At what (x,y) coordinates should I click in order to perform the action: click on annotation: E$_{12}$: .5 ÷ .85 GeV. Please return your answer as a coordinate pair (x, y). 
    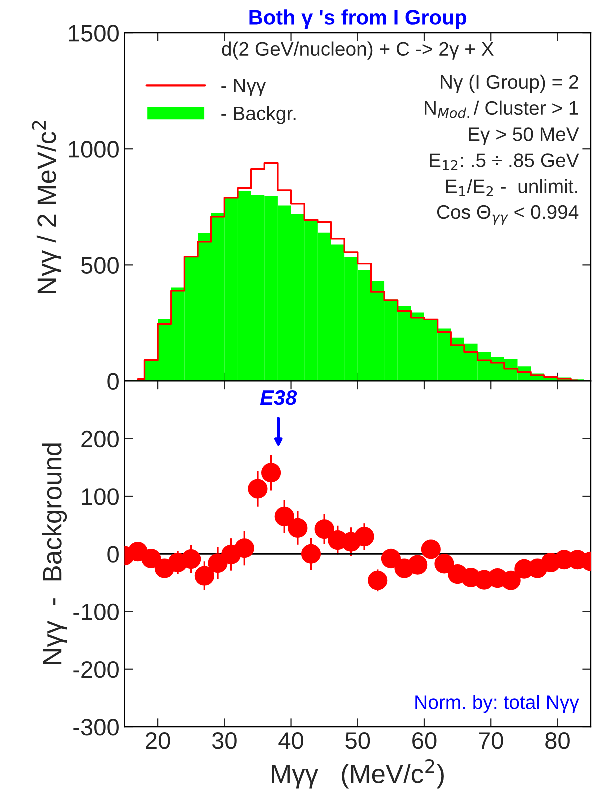
    Looking at the image, I should click on (505, 162).